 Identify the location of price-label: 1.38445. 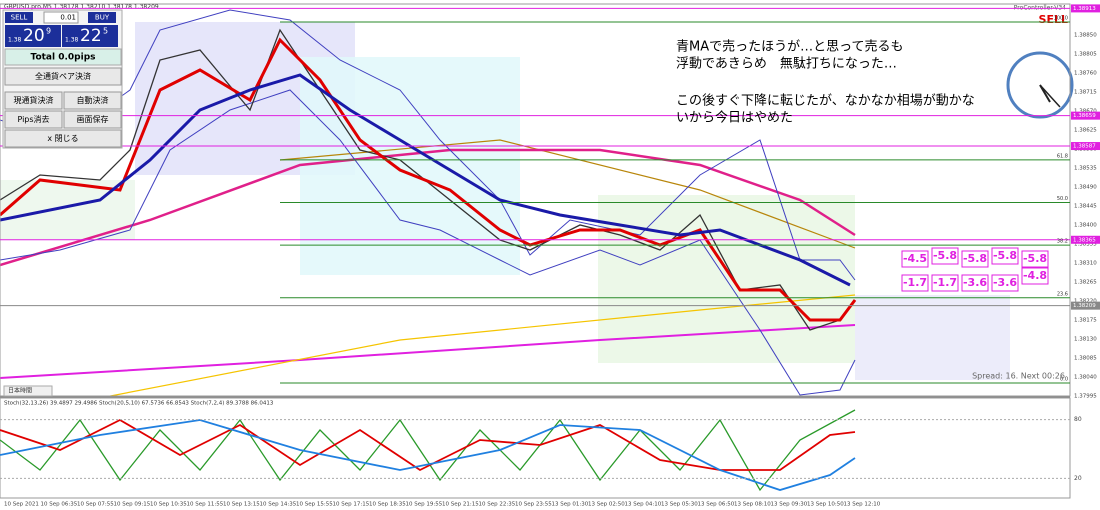
(1085, 207).